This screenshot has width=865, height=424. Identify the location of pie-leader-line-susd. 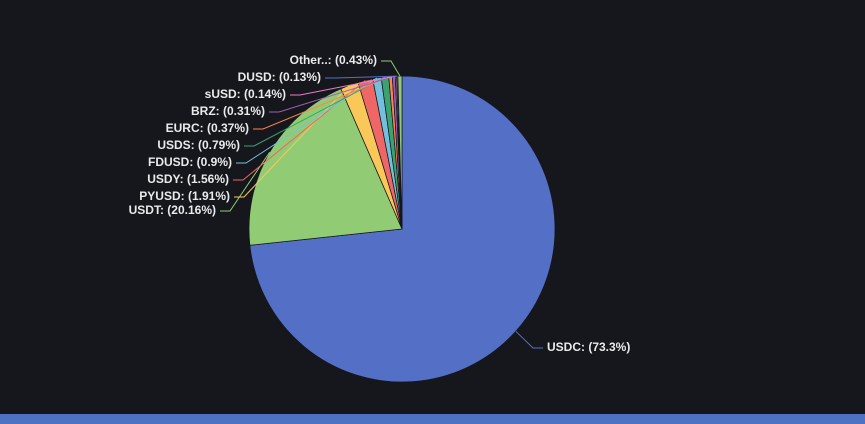
(343, 85).